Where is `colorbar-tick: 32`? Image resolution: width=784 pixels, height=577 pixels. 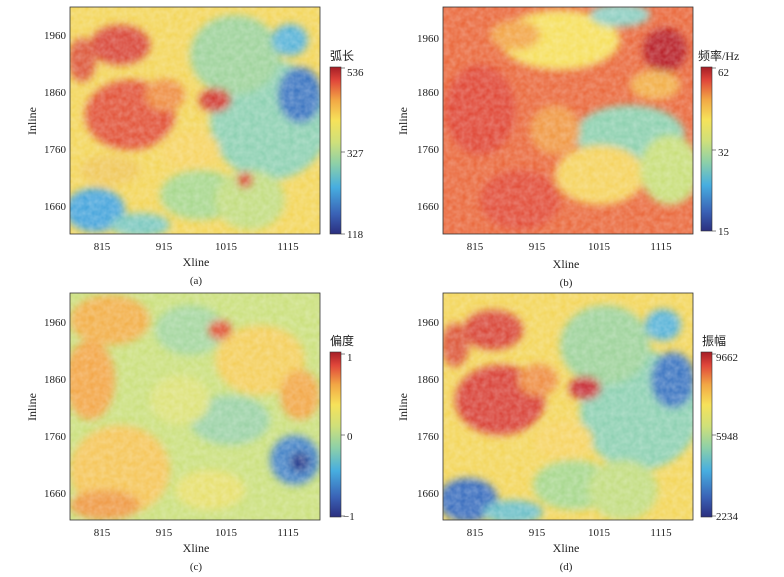 colorbar-tick: 32 is located at coordinates (723, 153).